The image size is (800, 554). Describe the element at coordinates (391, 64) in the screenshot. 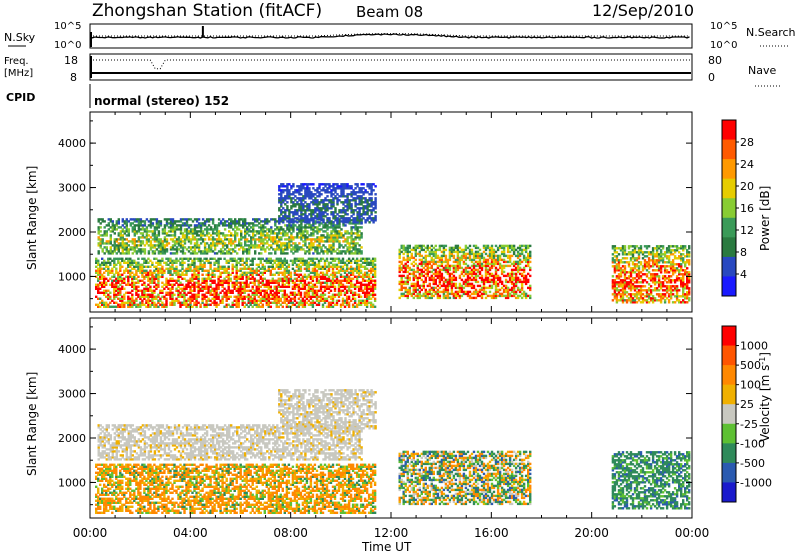

I see `nave-trace` at that location.